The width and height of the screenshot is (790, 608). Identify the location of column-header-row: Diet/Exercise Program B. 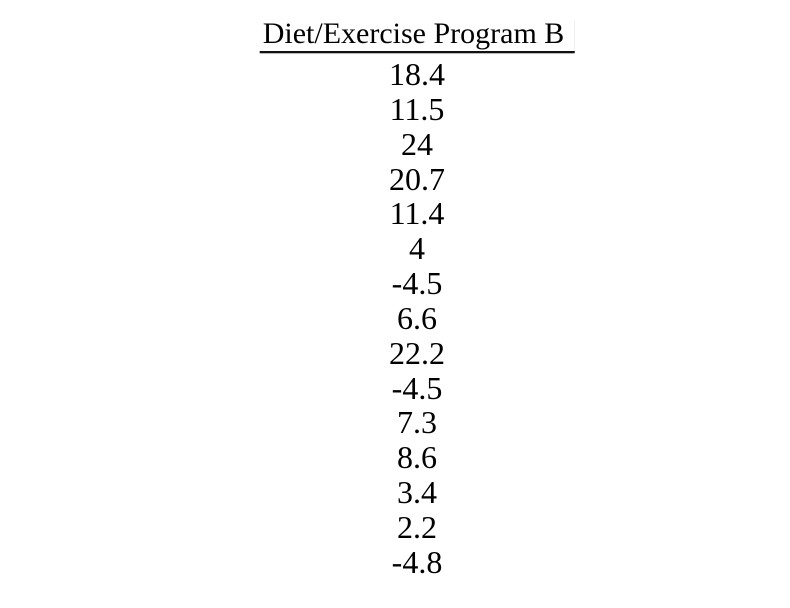
(417, 36).